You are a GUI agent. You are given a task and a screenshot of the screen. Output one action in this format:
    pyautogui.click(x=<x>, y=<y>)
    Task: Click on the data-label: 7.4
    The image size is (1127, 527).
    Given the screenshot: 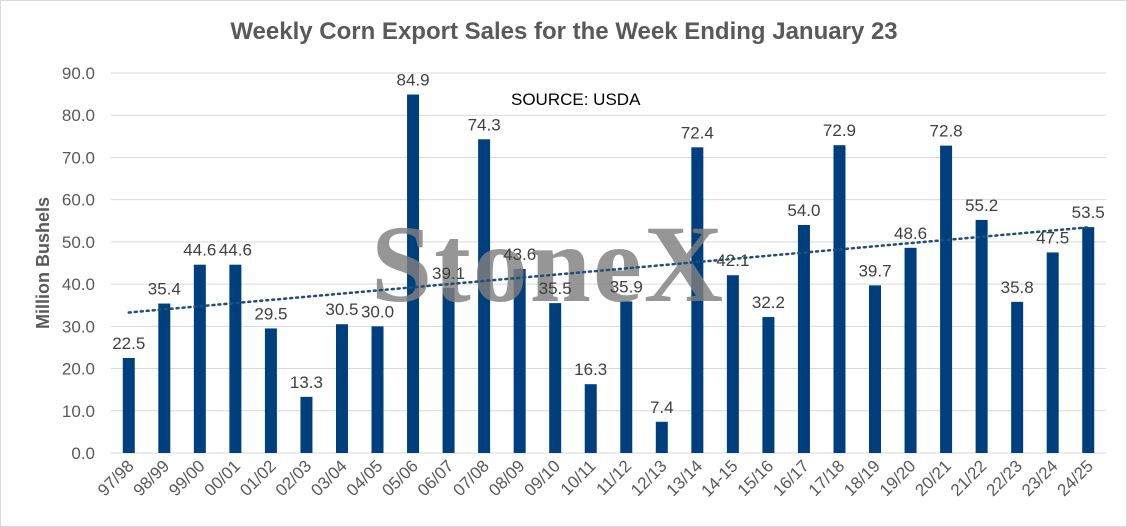 What is the action you would take?
    pyautogui.click(x=662, y=407)
    